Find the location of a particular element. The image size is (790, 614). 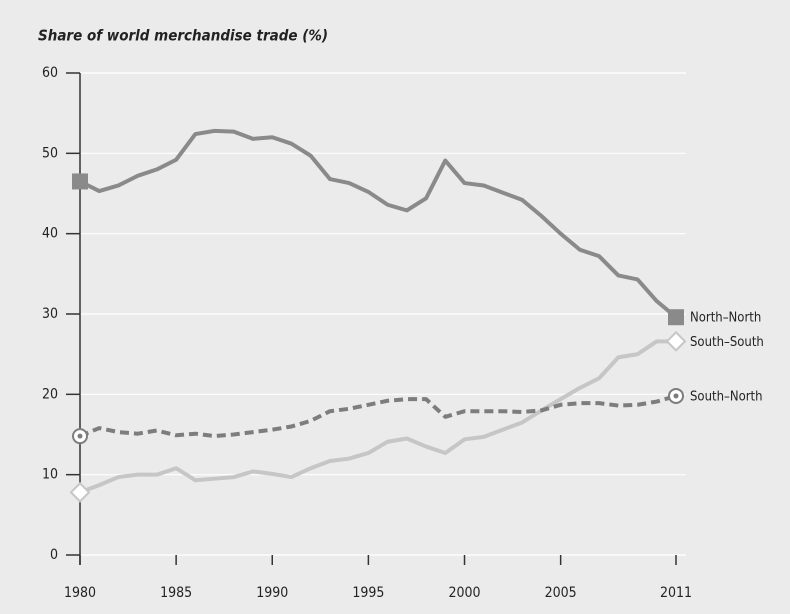

y-tick-label: 30 is located at coordinates (50, 314).